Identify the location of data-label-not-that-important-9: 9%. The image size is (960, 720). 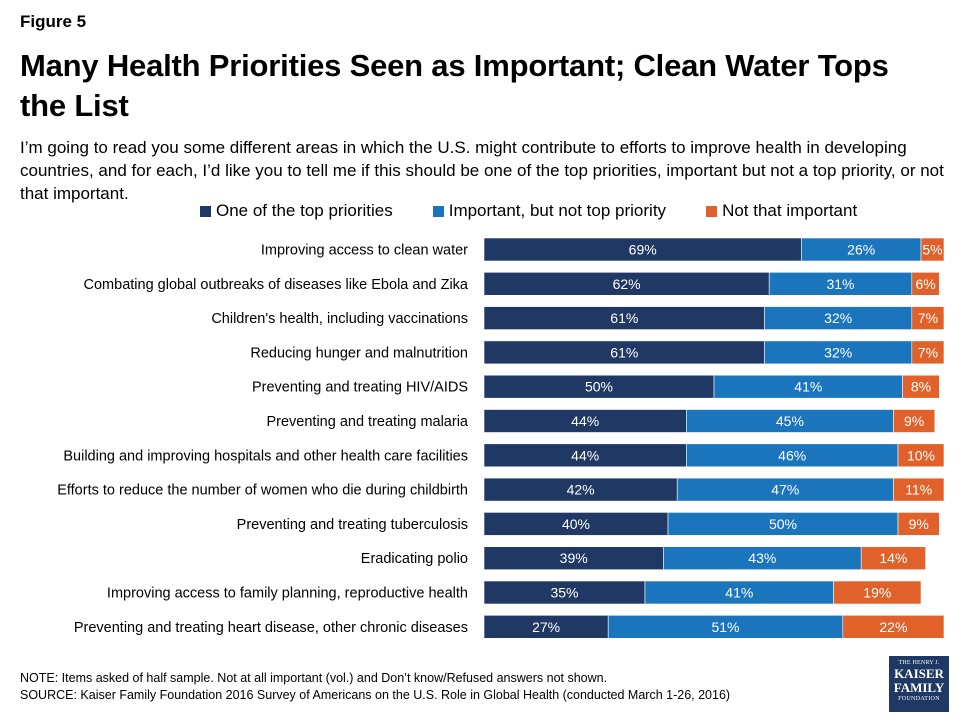
(919, 524).